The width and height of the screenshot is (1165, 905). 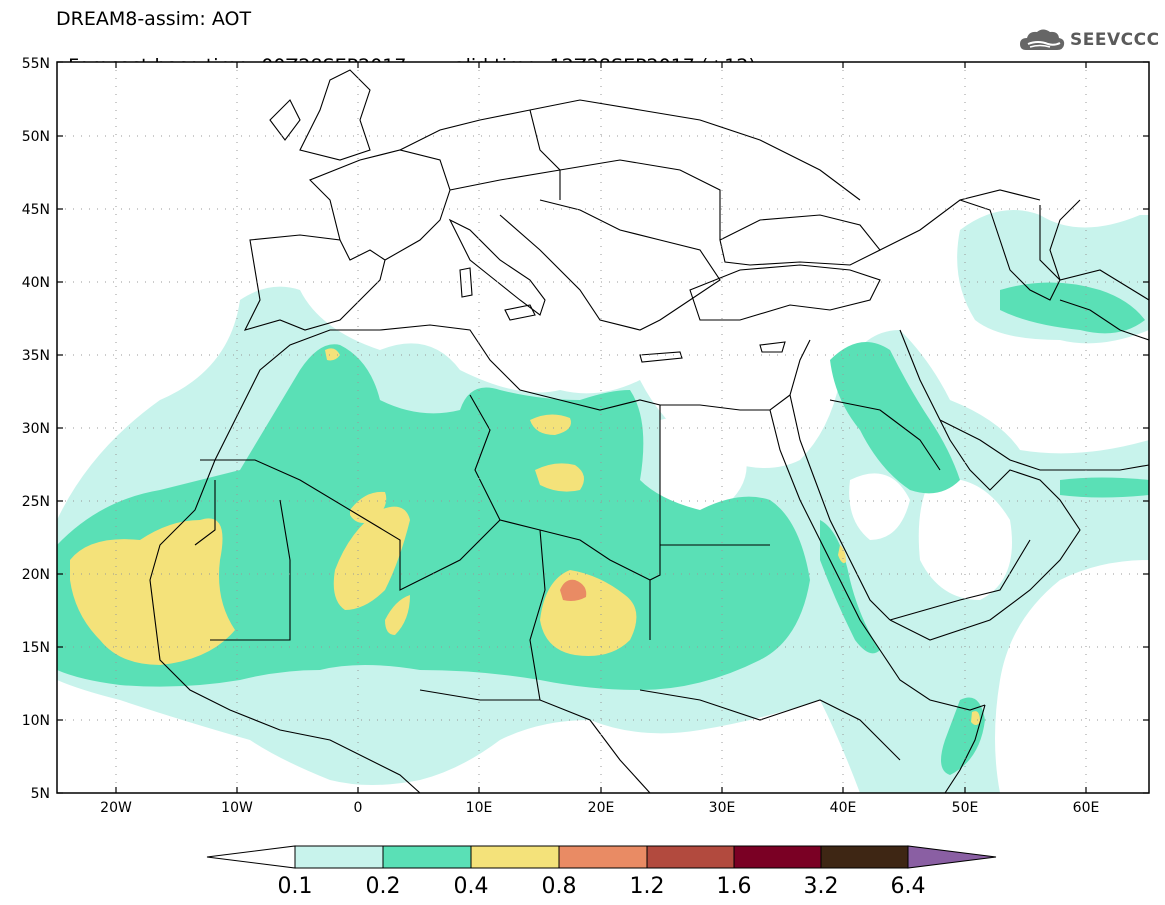 What do you see at coordinates (610, 265) in the screenshot?
I see `coast-balkans` at bounding box center [610, 265].